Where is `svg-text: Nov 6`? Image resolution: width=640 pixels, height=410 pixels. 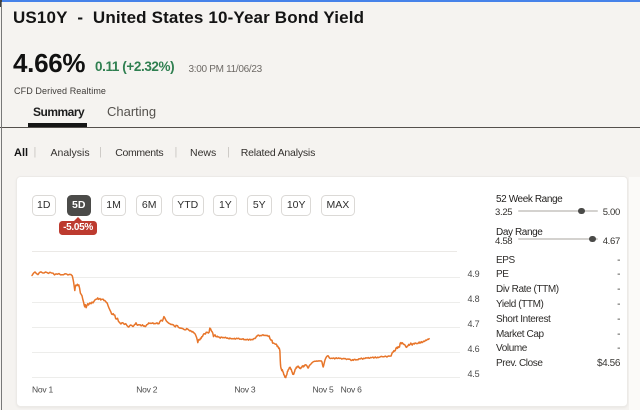
svg-text: Nov 6 is located at coordinates (351, 390).